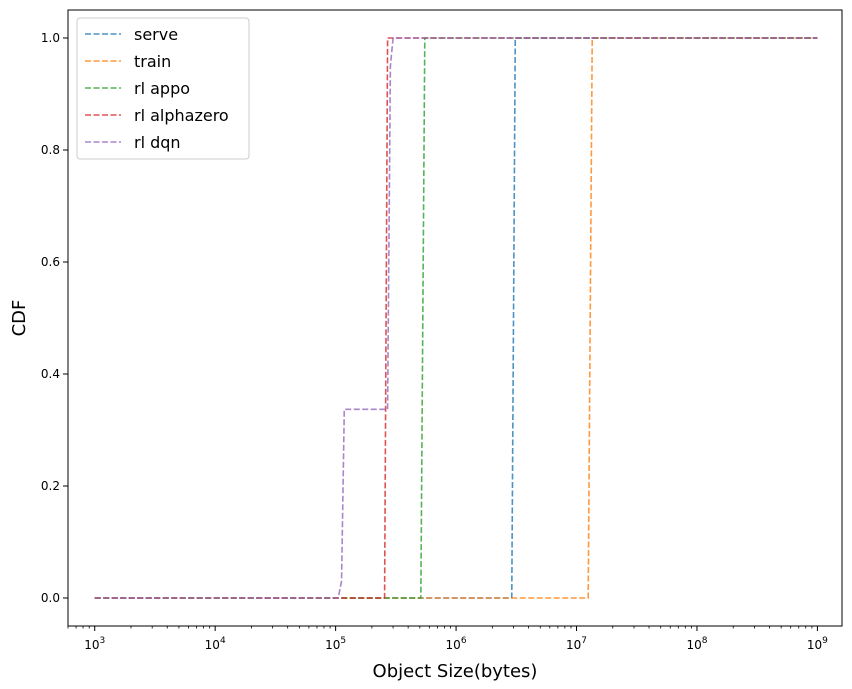 This screenshot has height=689, width=852. What do you see at coordinates (455, 671) in the screenshot?
I see `x-axis-label: Object Size(bytes)` at bounding box center [455, 671].